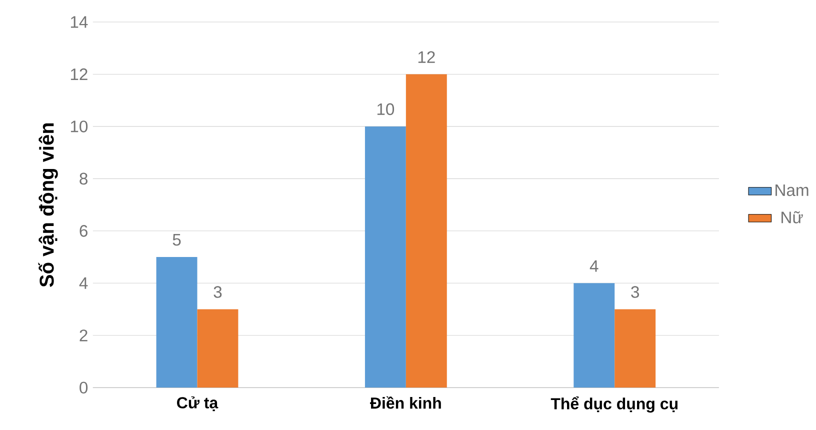 Image resolution: width=816 pixels, height=430 pixels. Describe the element at coordinates (79, 126) in the screenshot. I see `y-tick-label: 10` at that location.